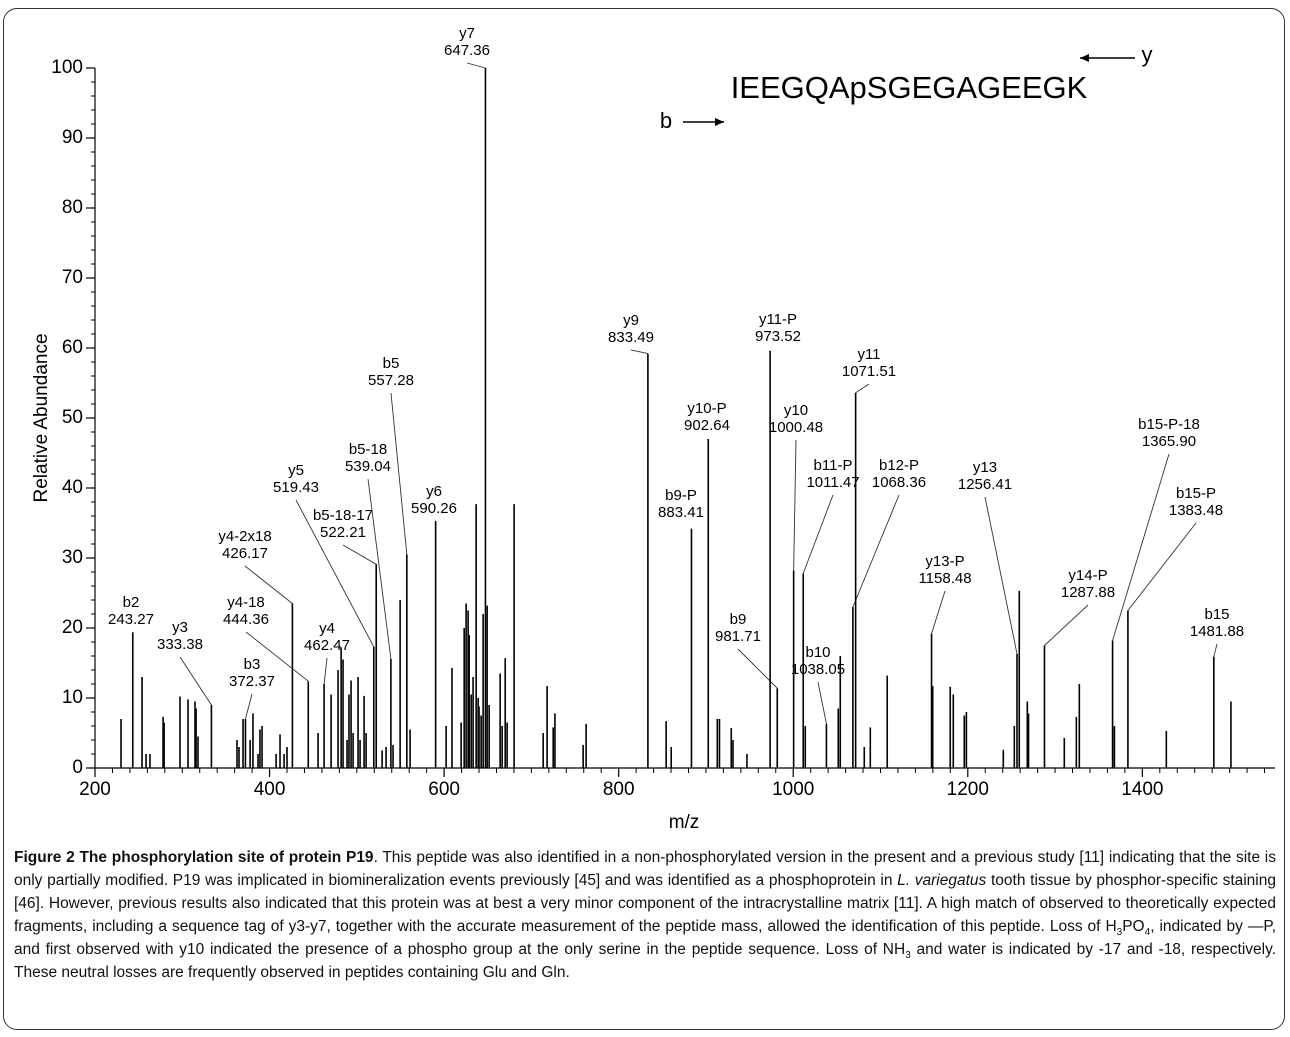  What do you see at coordinates (1147, 54) in the screenshot?
I see `y-series-label: y` at bounding box center [1147, 54].